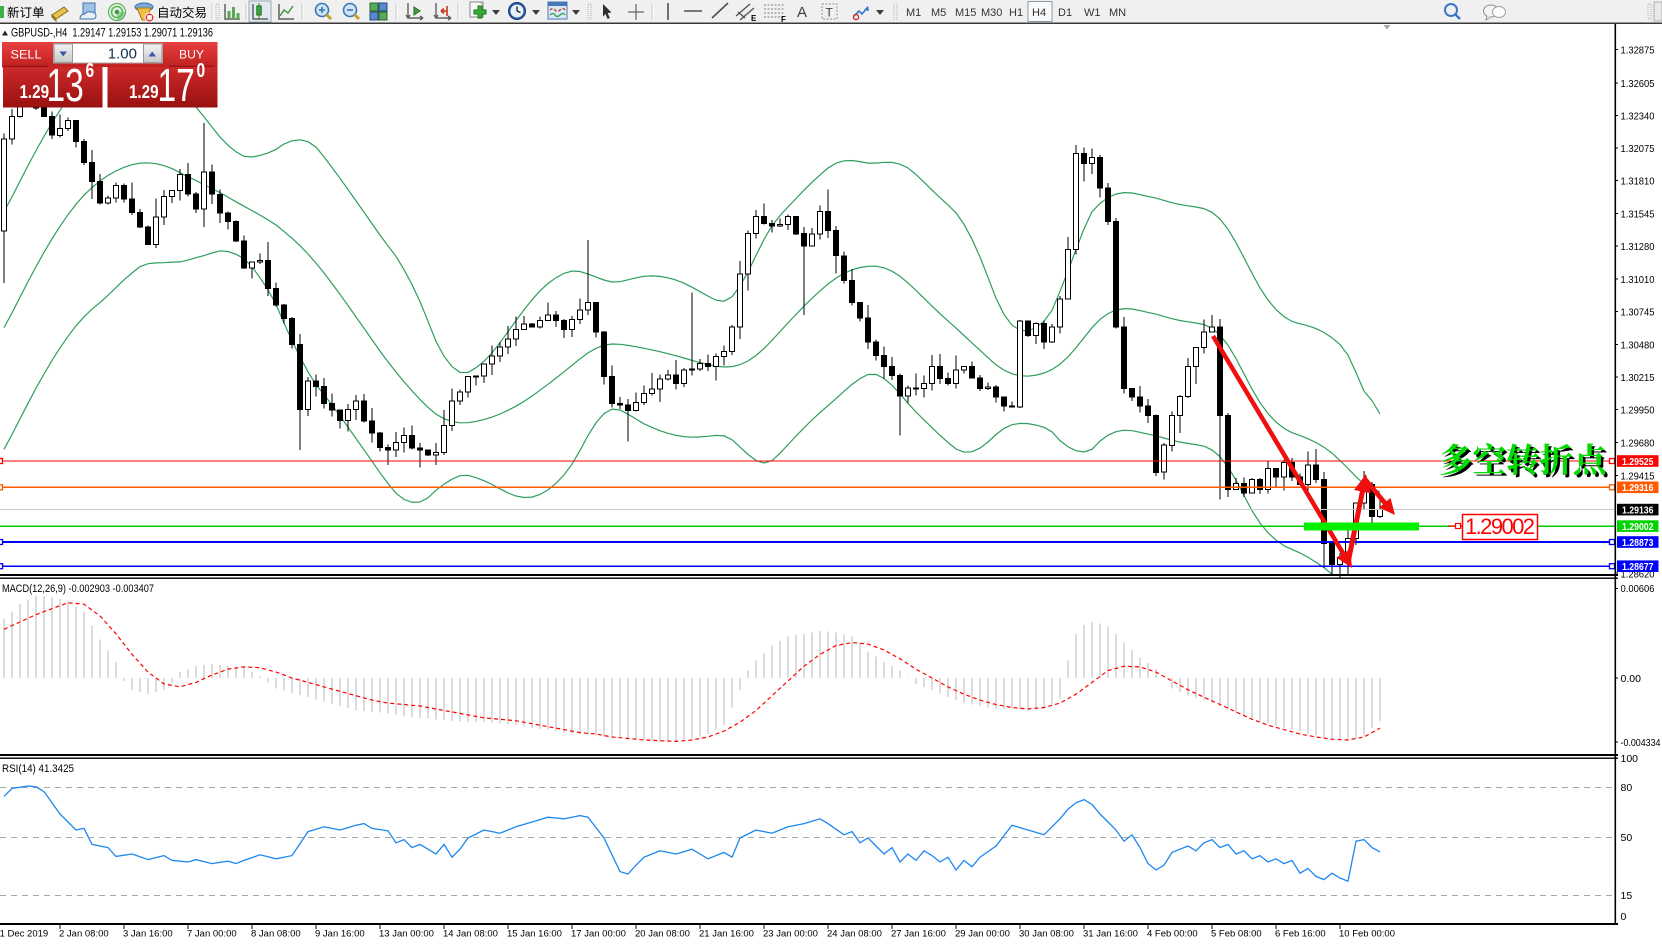 This screenshot has height=948, width=1662. Describe the element at coordinates (1641, 743) in the screenshot. I see `svg-text: -0.004334` at that location.